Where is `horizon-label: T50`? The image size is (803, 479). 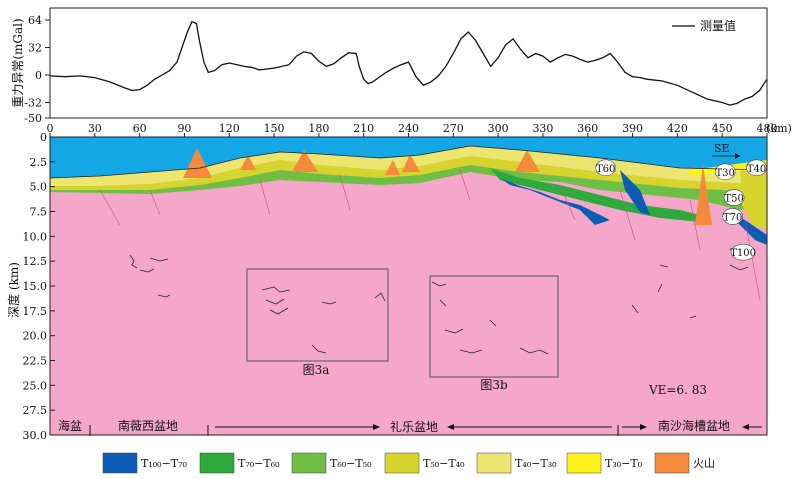 horizon-label: T50 is located at coordinates (733, 199).